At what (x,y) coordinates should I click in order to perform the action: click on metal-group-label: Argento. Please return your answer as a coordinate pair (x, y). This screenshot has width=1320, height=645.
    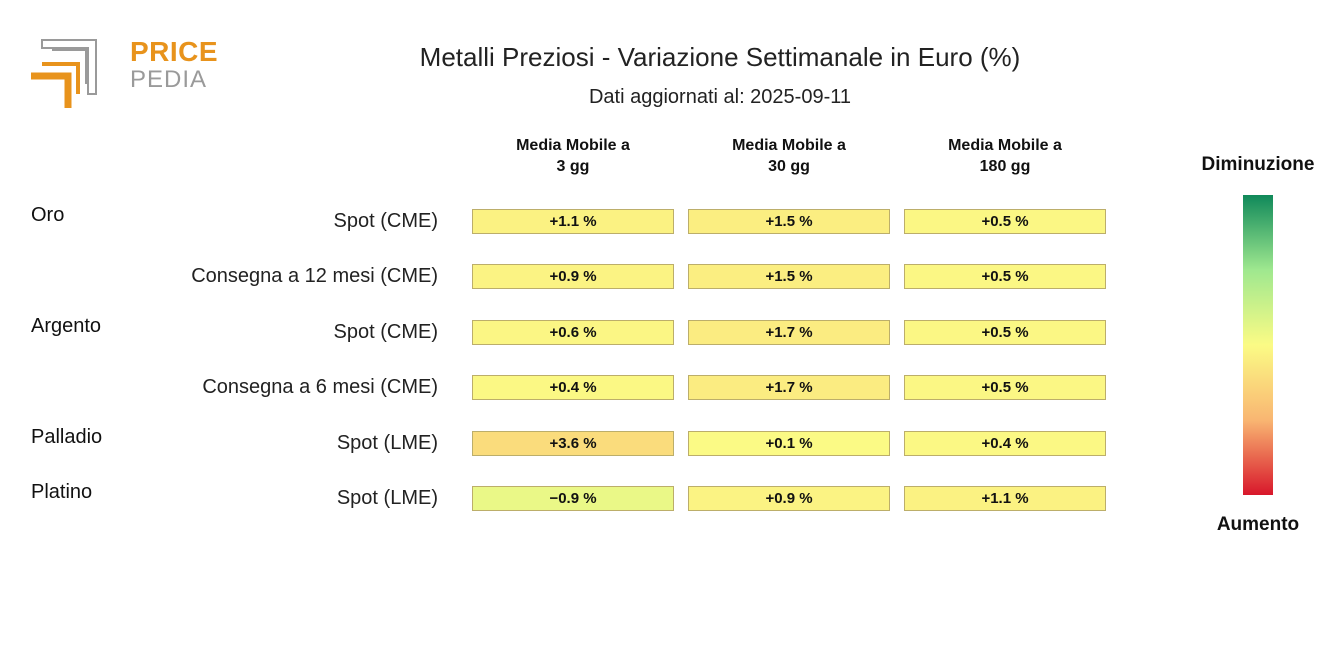
    Looking at the image, I should click on (66, 326).